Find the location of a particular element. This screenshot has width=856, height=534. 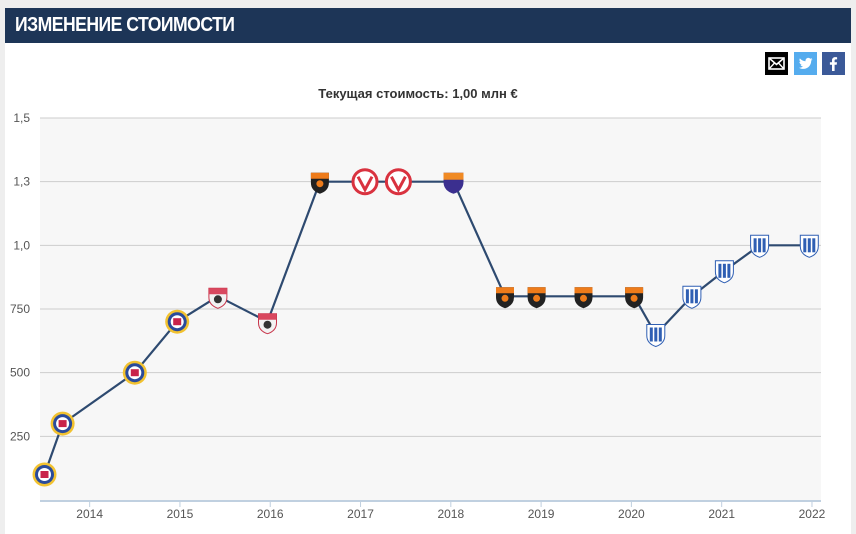

y-tick-label: 250 is located at coordinates (20, 436).